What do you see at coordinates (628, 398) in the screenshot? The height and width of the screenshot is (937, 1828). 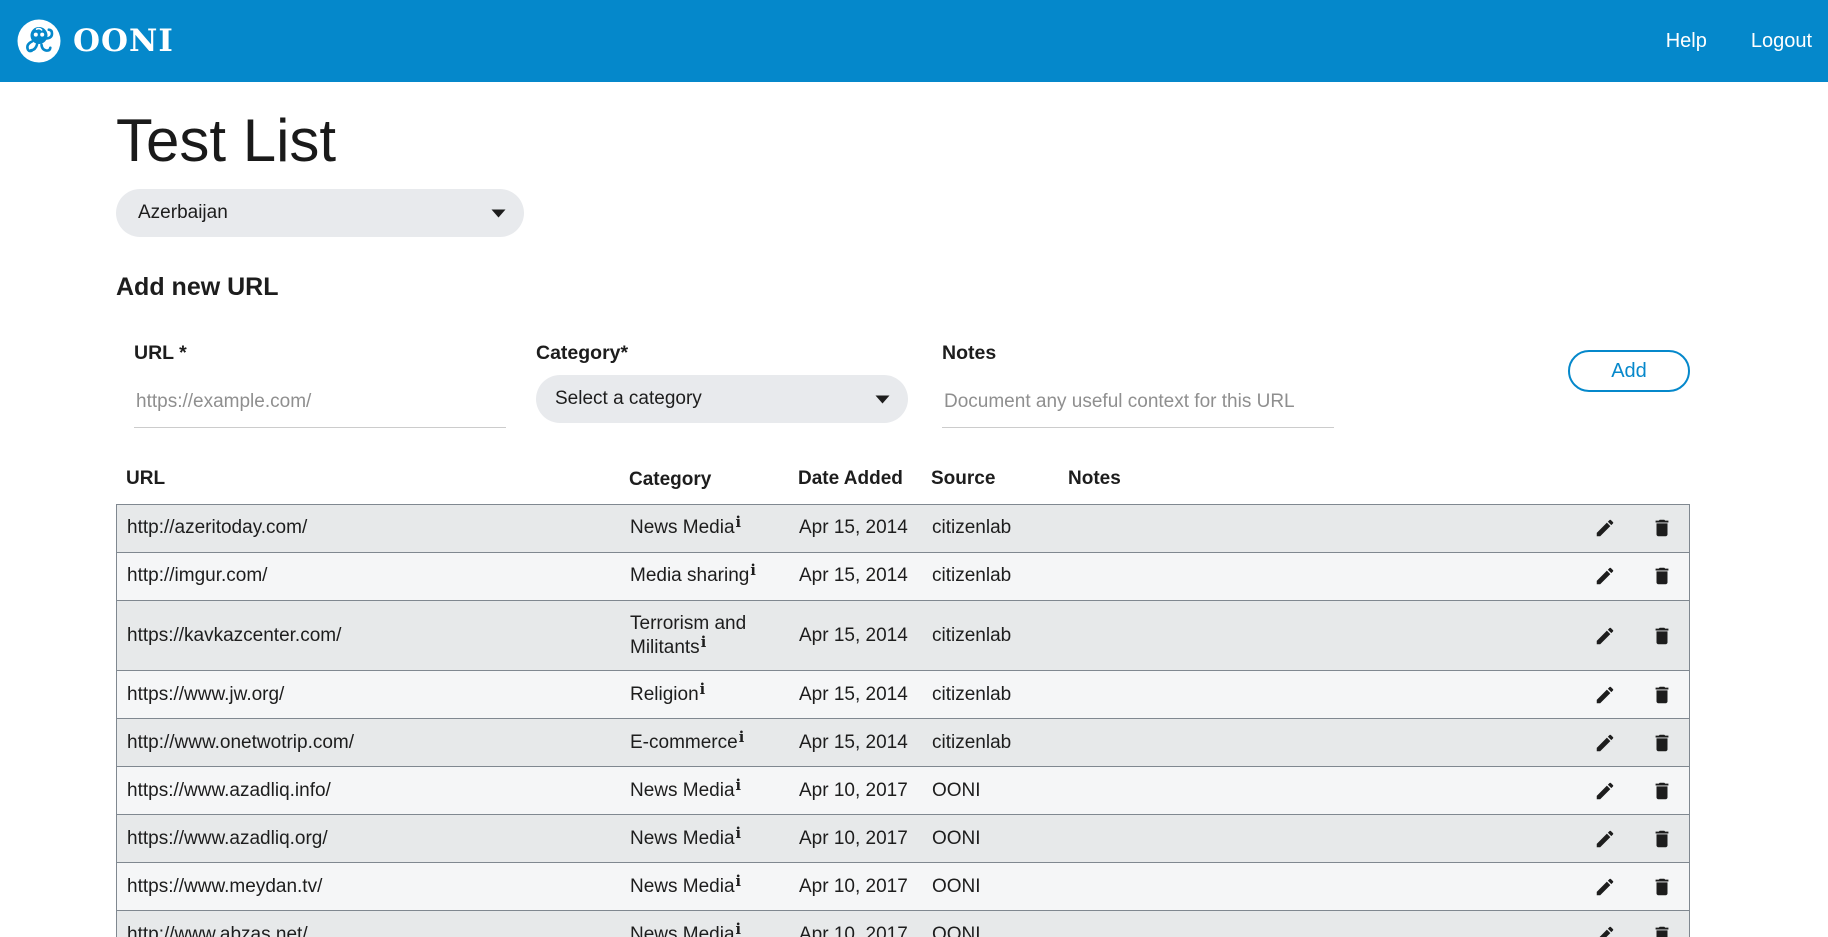 I see `category-select-value: Select a category` at bounding box center [628, 398].